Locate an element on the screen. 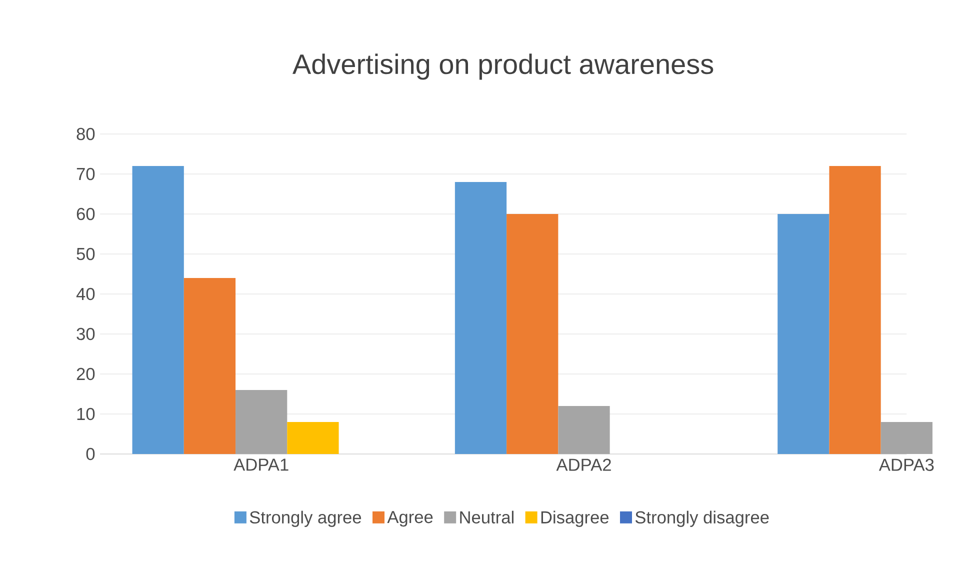 This screenshot has height=582, width=957. legend-label: Neutral is located at coordinates (487, 517).